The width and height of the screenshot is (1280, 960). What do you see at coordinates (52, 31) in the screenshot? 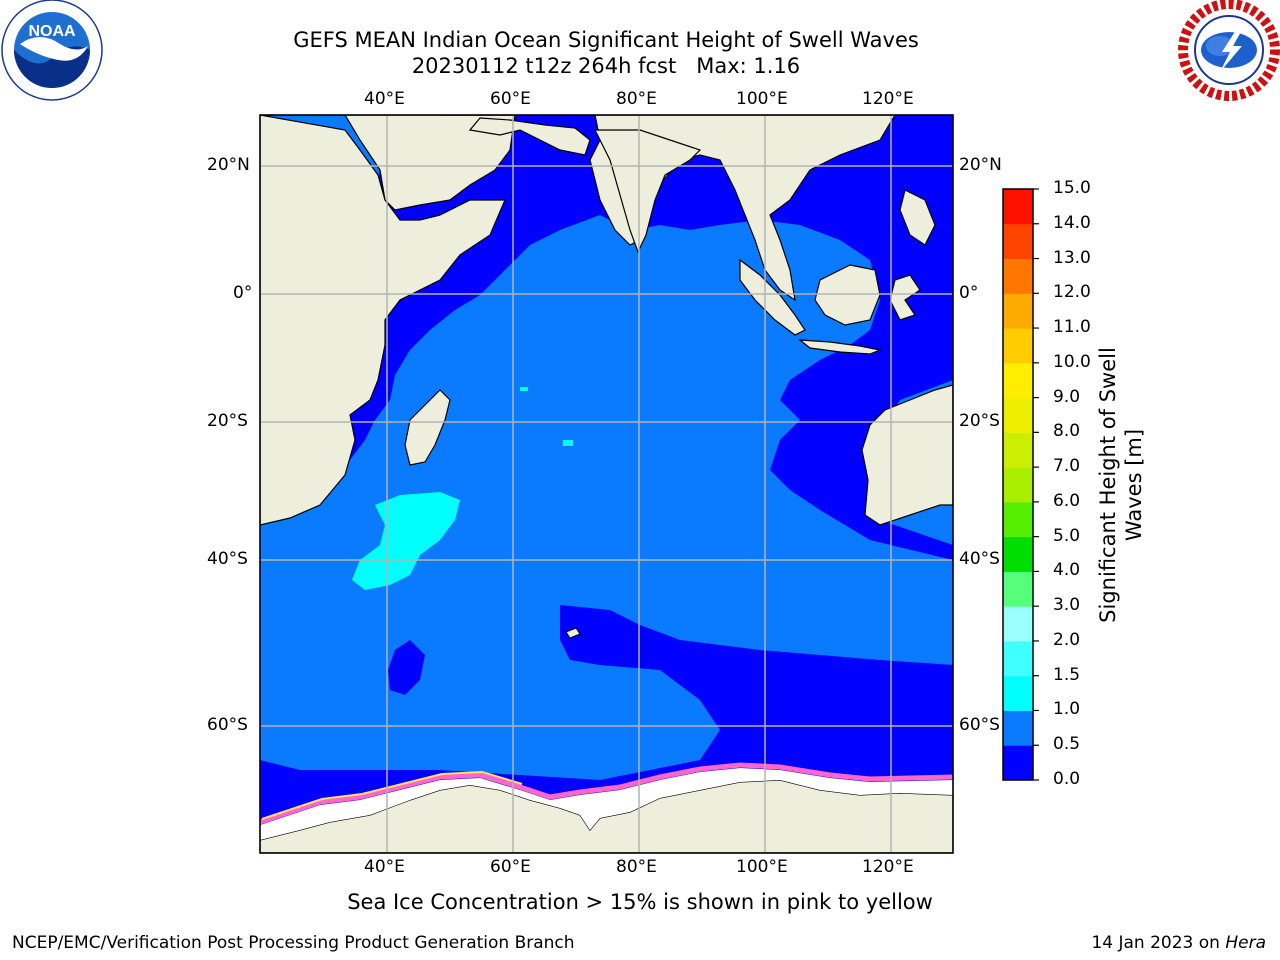
I see `noaa-logo-text: NOAA` at bounding box center [52, 31].